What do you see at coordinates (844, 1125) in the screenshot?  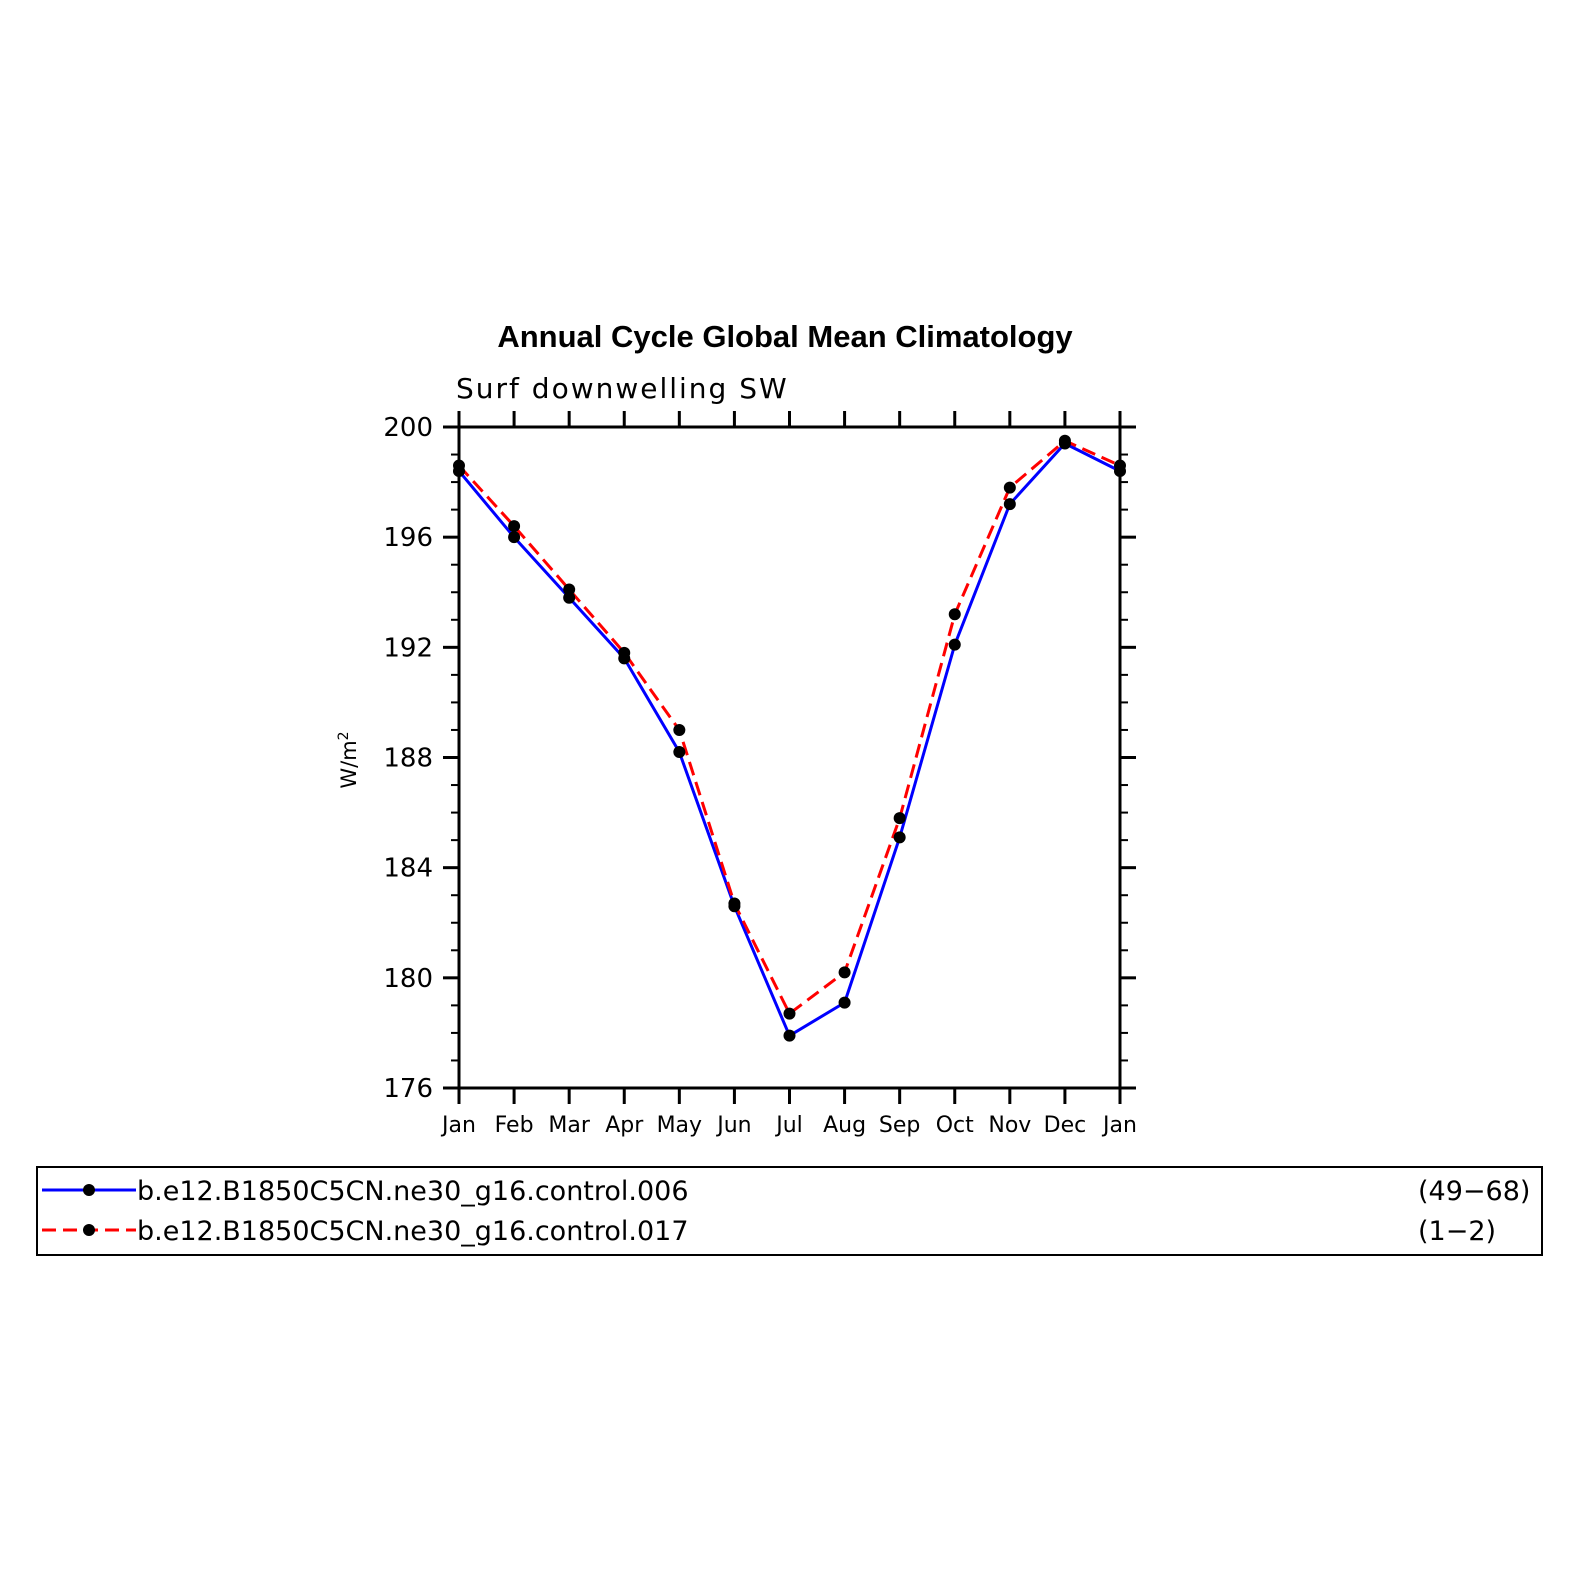 I see `x-tick-label: Aug` at bounding box center [844, 1125].